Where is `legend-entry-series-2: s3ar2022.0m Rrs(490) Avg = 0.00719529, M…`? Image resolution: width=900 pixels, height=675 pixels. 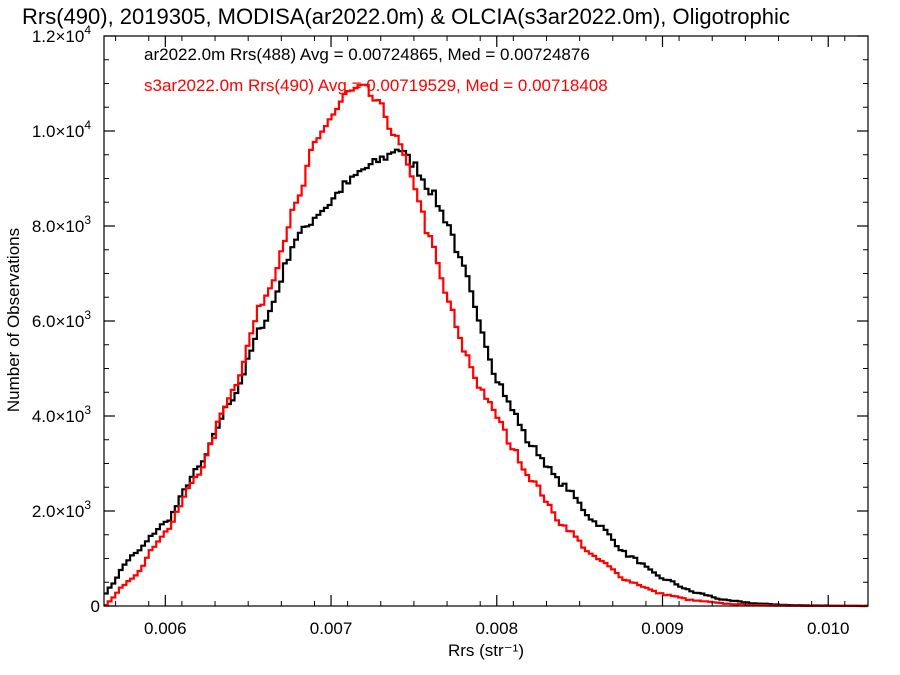
legend-entry-series-2: s3ar2022.0m Rrs(490) Avg = 0.00719529, M… is located at coordinates (376, 85).